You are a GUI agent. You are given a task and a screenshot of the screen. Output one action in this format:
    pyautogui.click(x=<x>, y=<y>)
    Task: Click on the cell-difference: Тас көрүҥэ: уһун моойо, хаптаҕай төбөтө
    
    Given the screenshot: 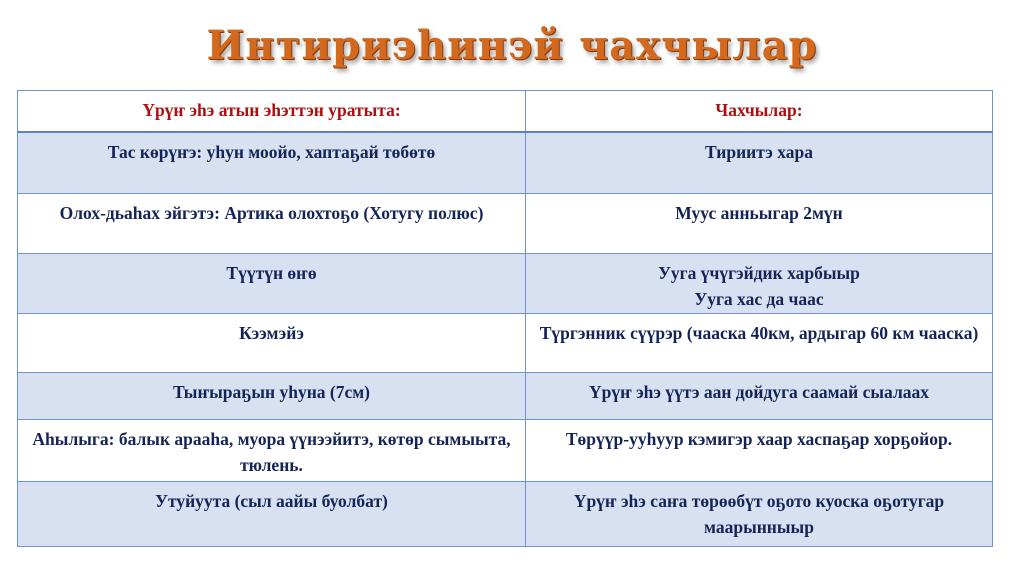 What is the action you would take?
    pyautogui.click(x=271, y=162)
    